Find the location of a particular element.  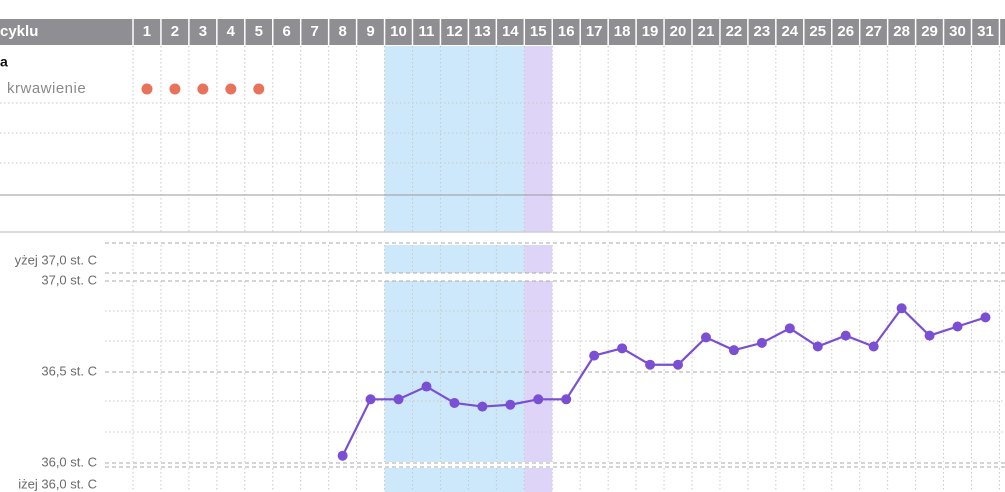

day-number: 18 is located at coordinates (622, 31).